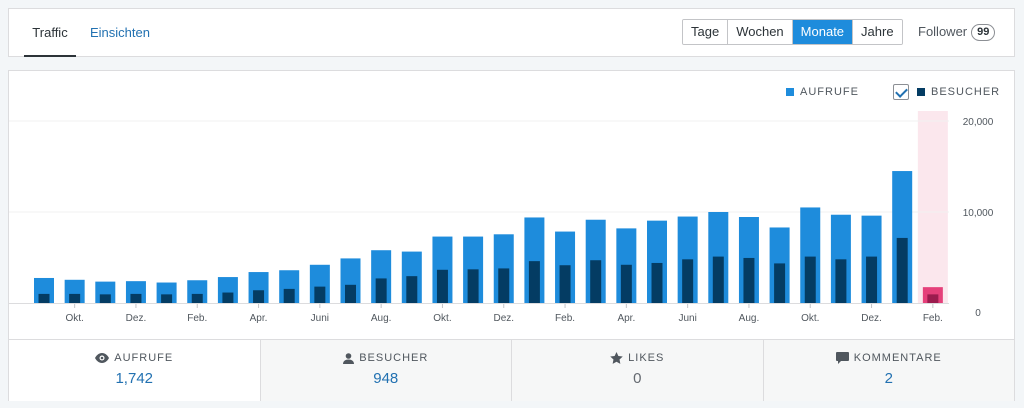  I want to click on legend-aufrufe-swatch, so click(790, 92).